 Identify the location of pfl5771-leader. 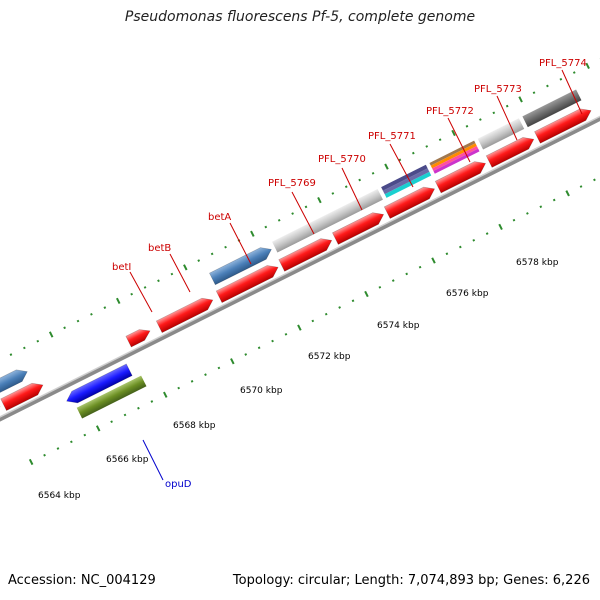
(401, 165).